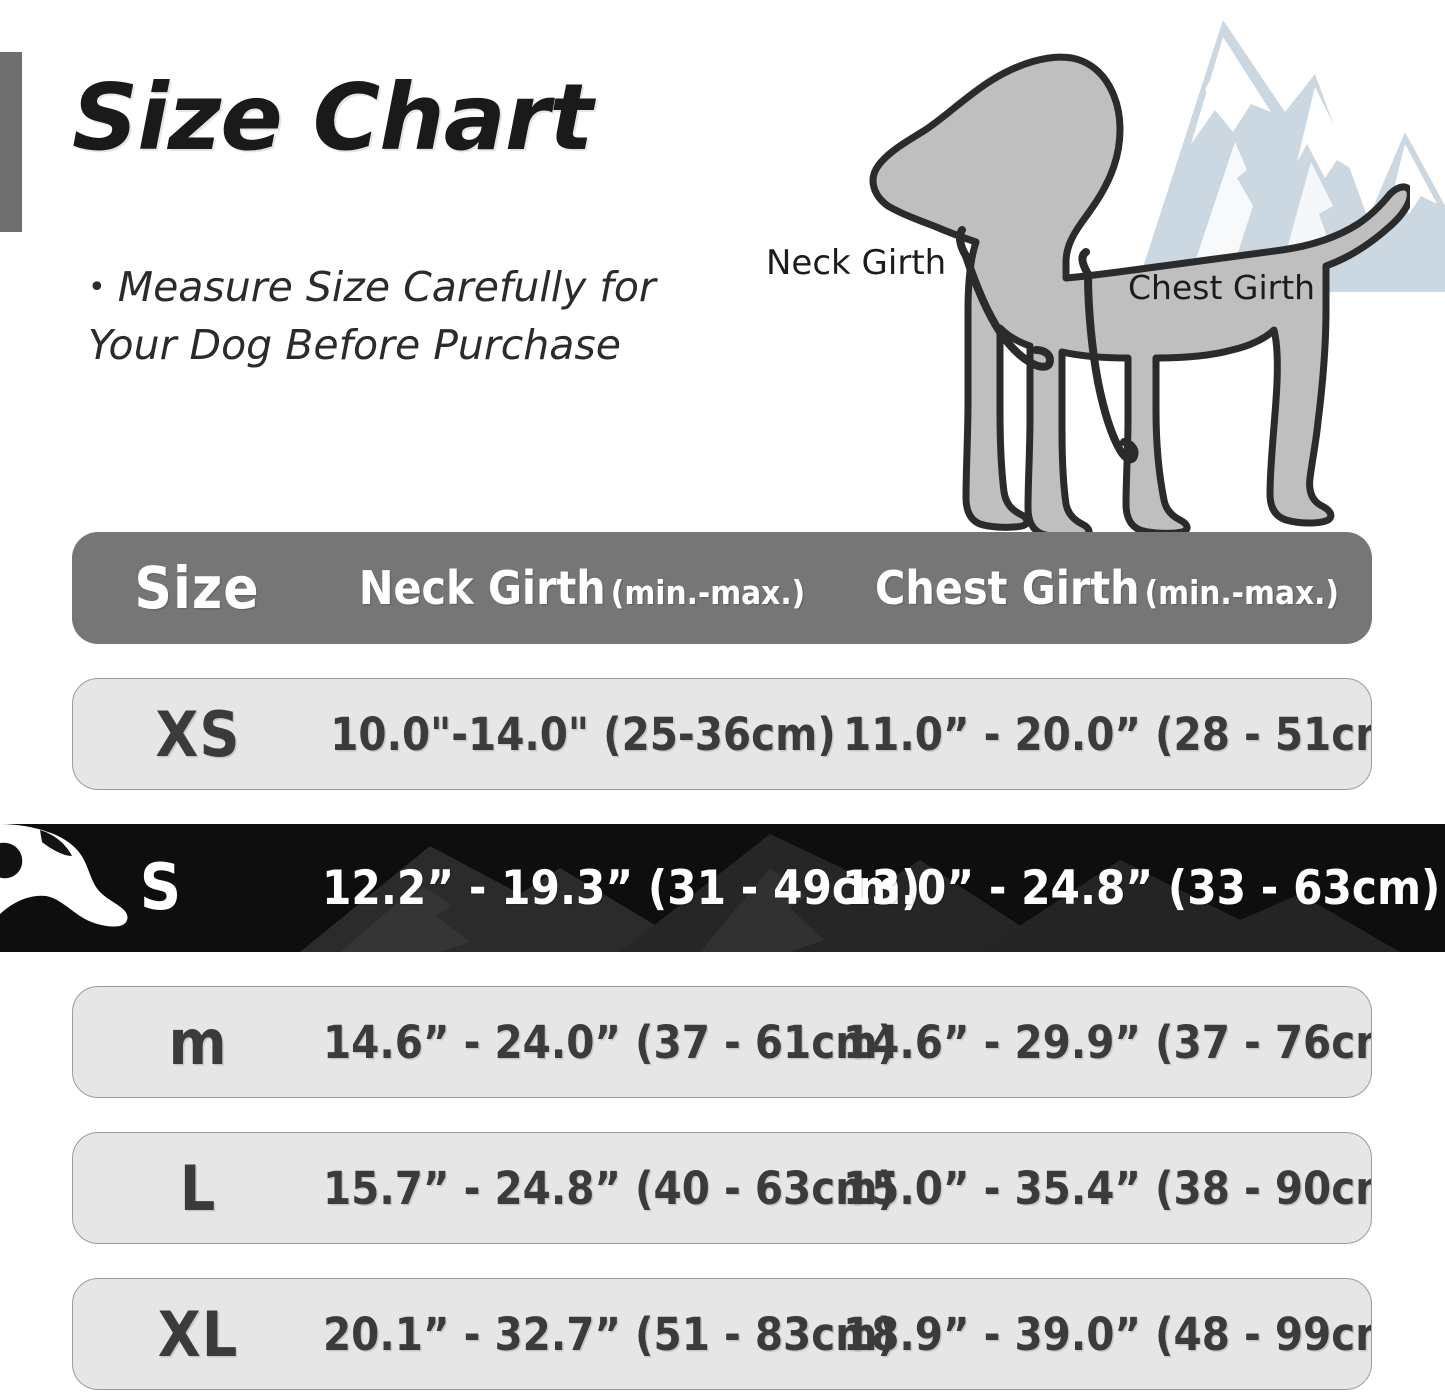 The width and height of the screenshot is (1445, 1400). What do you see at coordinates (583, 734) in the screenshot?
I see `row-neck-value: 10.0"-14.0" (25-36cm)` at bounding box center [583, 734].